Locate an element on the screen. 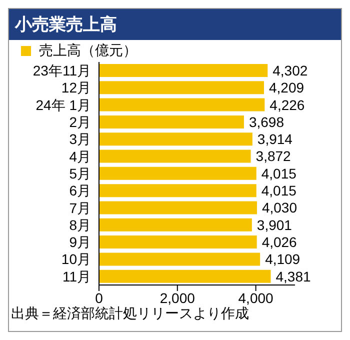  y-tick-label: 9月 is located at coordinates (80, 242).